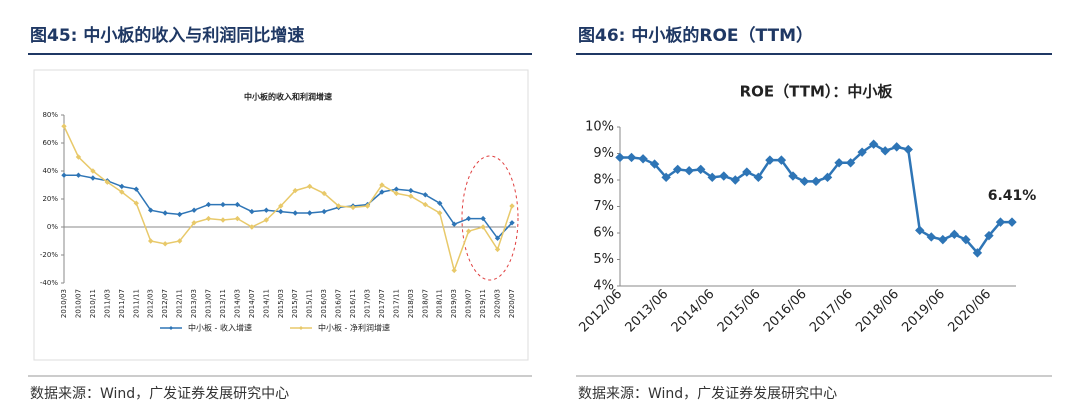  Describe the element at coordinates (785, 311) in the screenshot. I see `x-tick-label: 2016/06` at that location.